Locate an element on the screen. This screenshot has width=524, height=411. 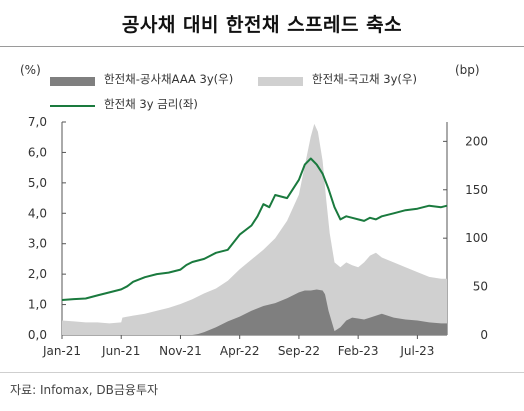
legend-label-1: 한전채-국고채 3y(우) is located at coordinates (364, 79).